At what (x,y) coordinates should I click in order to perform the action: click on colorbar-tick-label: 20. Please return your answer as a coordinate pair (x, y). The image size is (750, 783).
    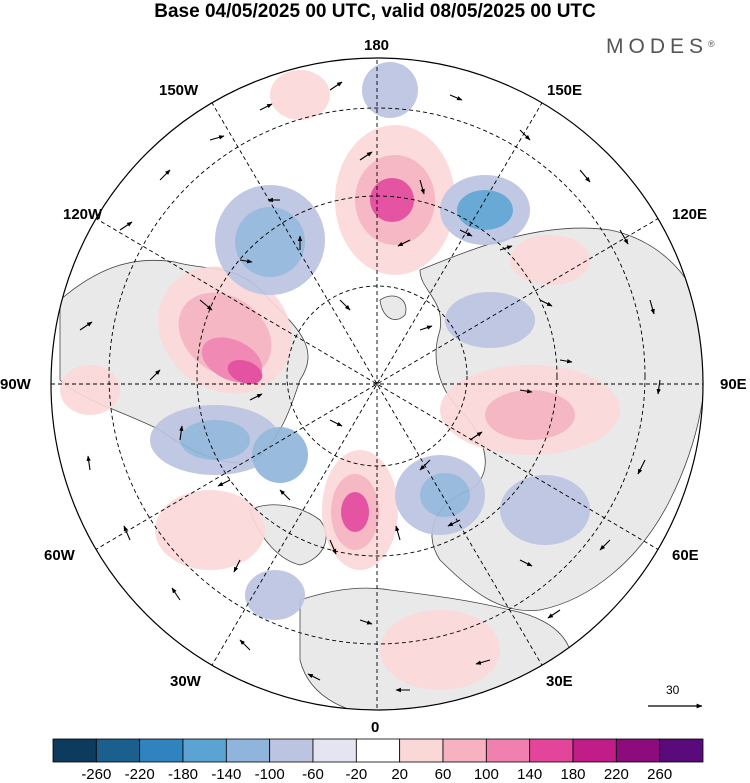
    Looking at the image, I should click on (399, 774).